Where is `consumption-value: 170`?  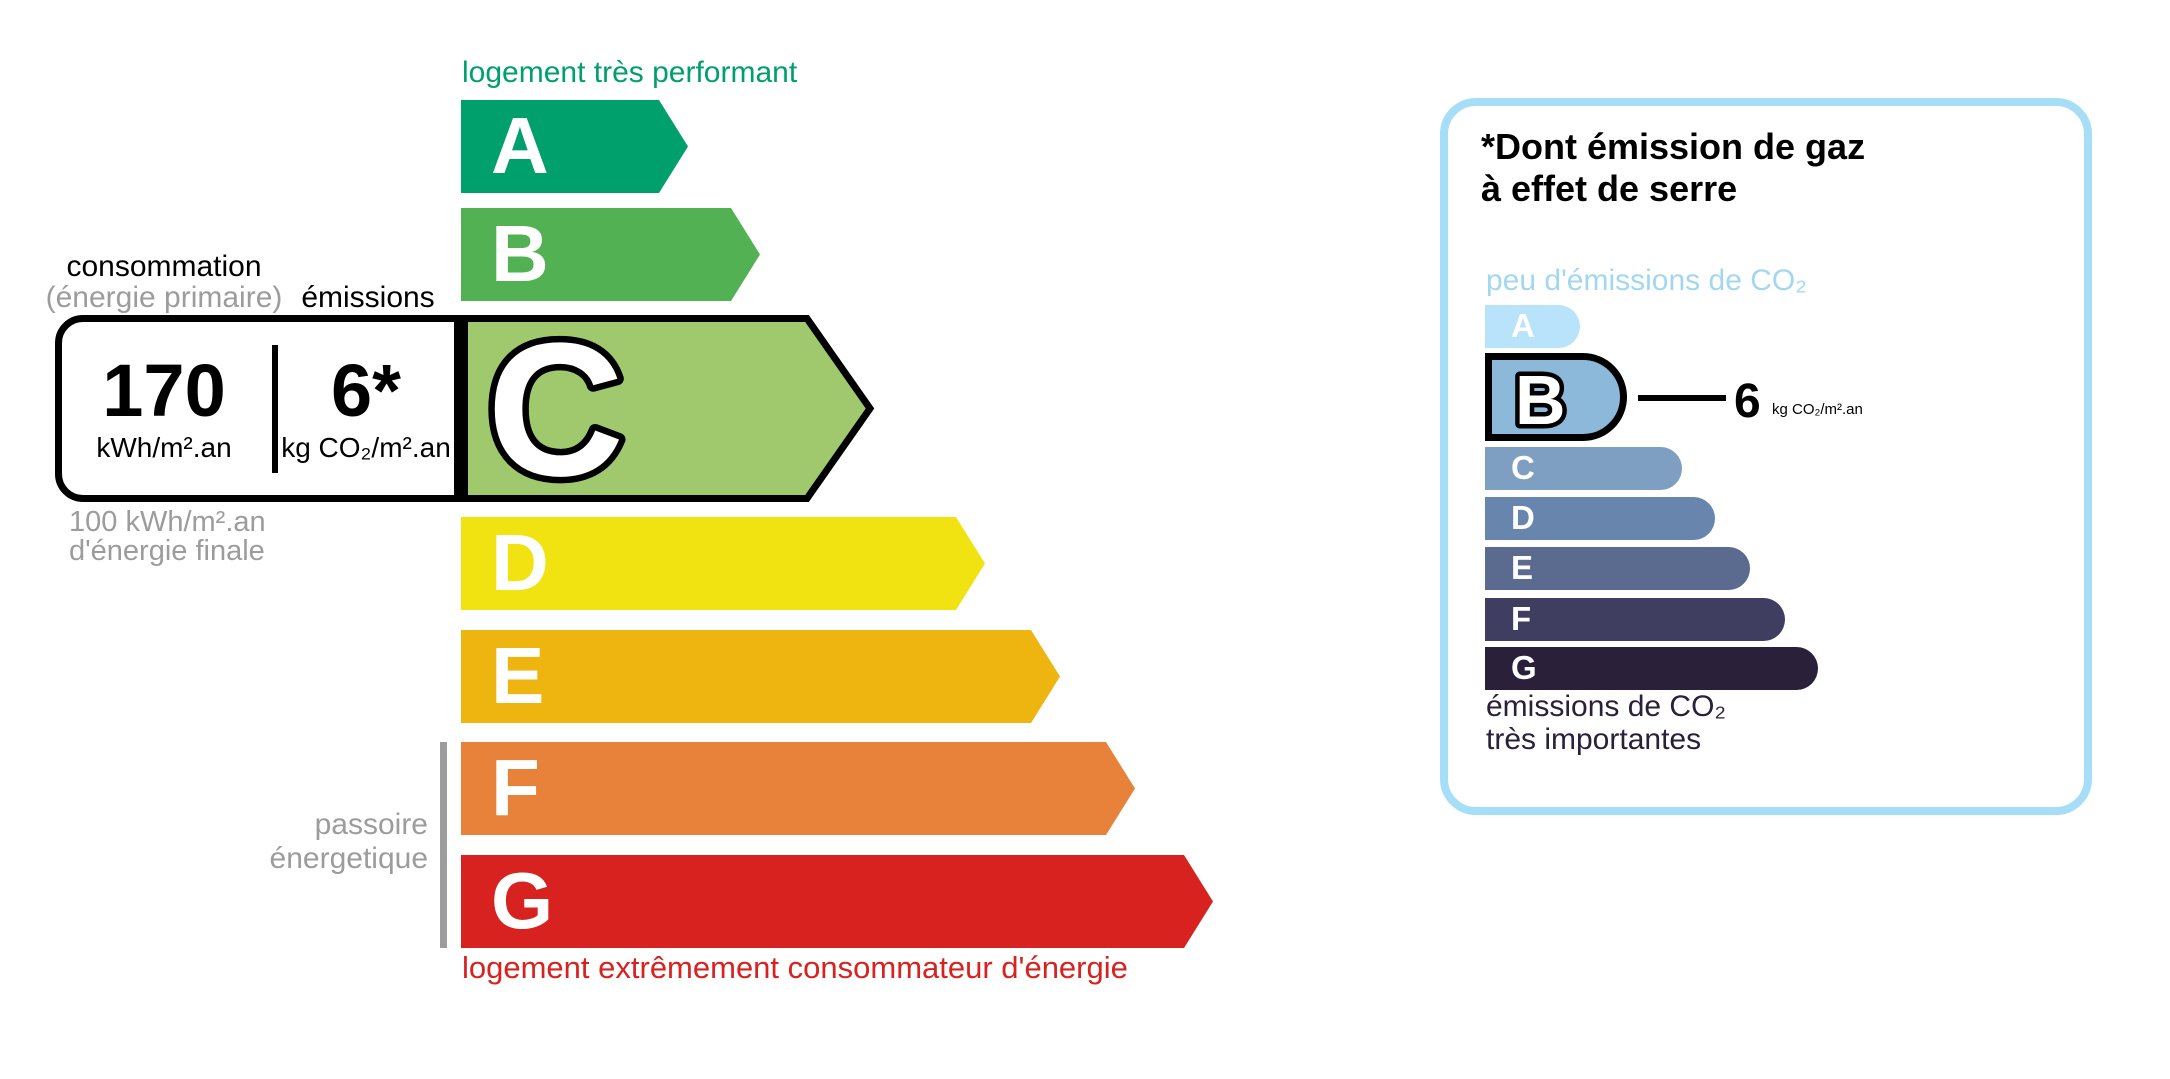 consumption-value: 170 is located at coordinates (164, 390).